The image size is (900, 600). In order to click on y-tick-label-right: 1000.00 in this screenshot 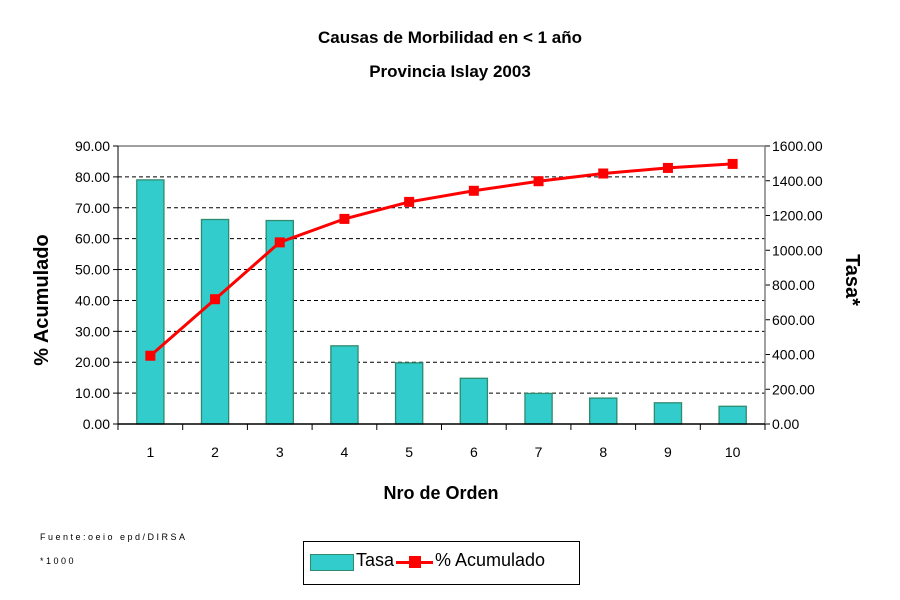, I will do `click(797, 250)`.